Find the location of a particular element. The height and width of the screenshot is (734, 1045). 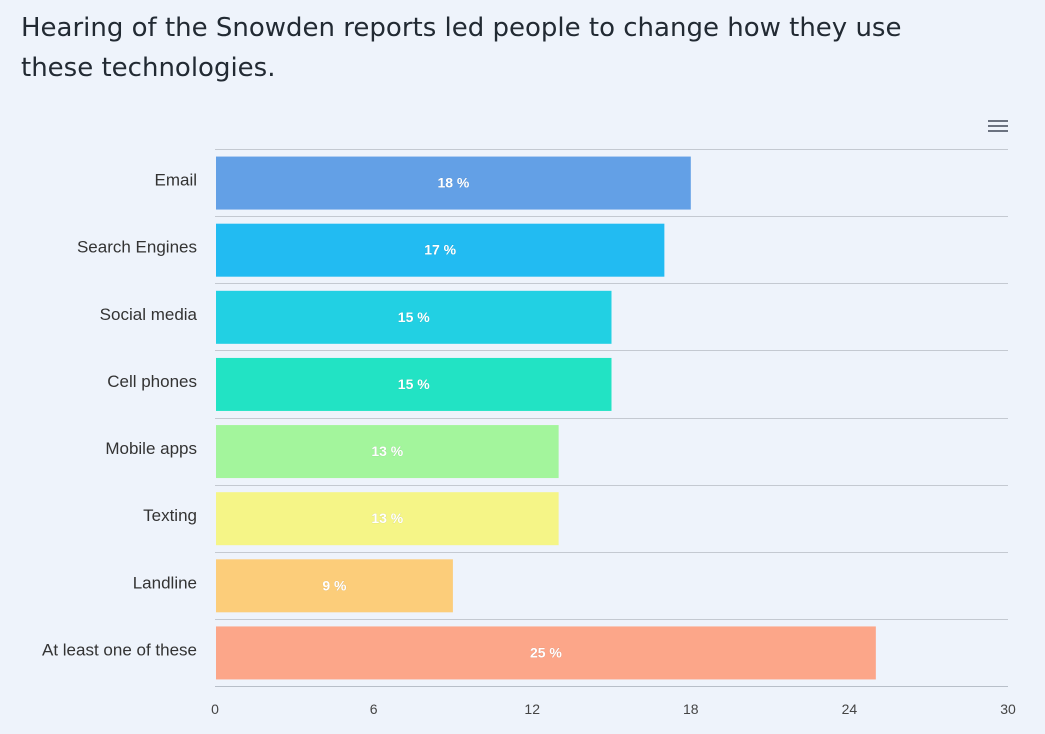

category-label: Mobile apps is located at coordinates (151, 448).